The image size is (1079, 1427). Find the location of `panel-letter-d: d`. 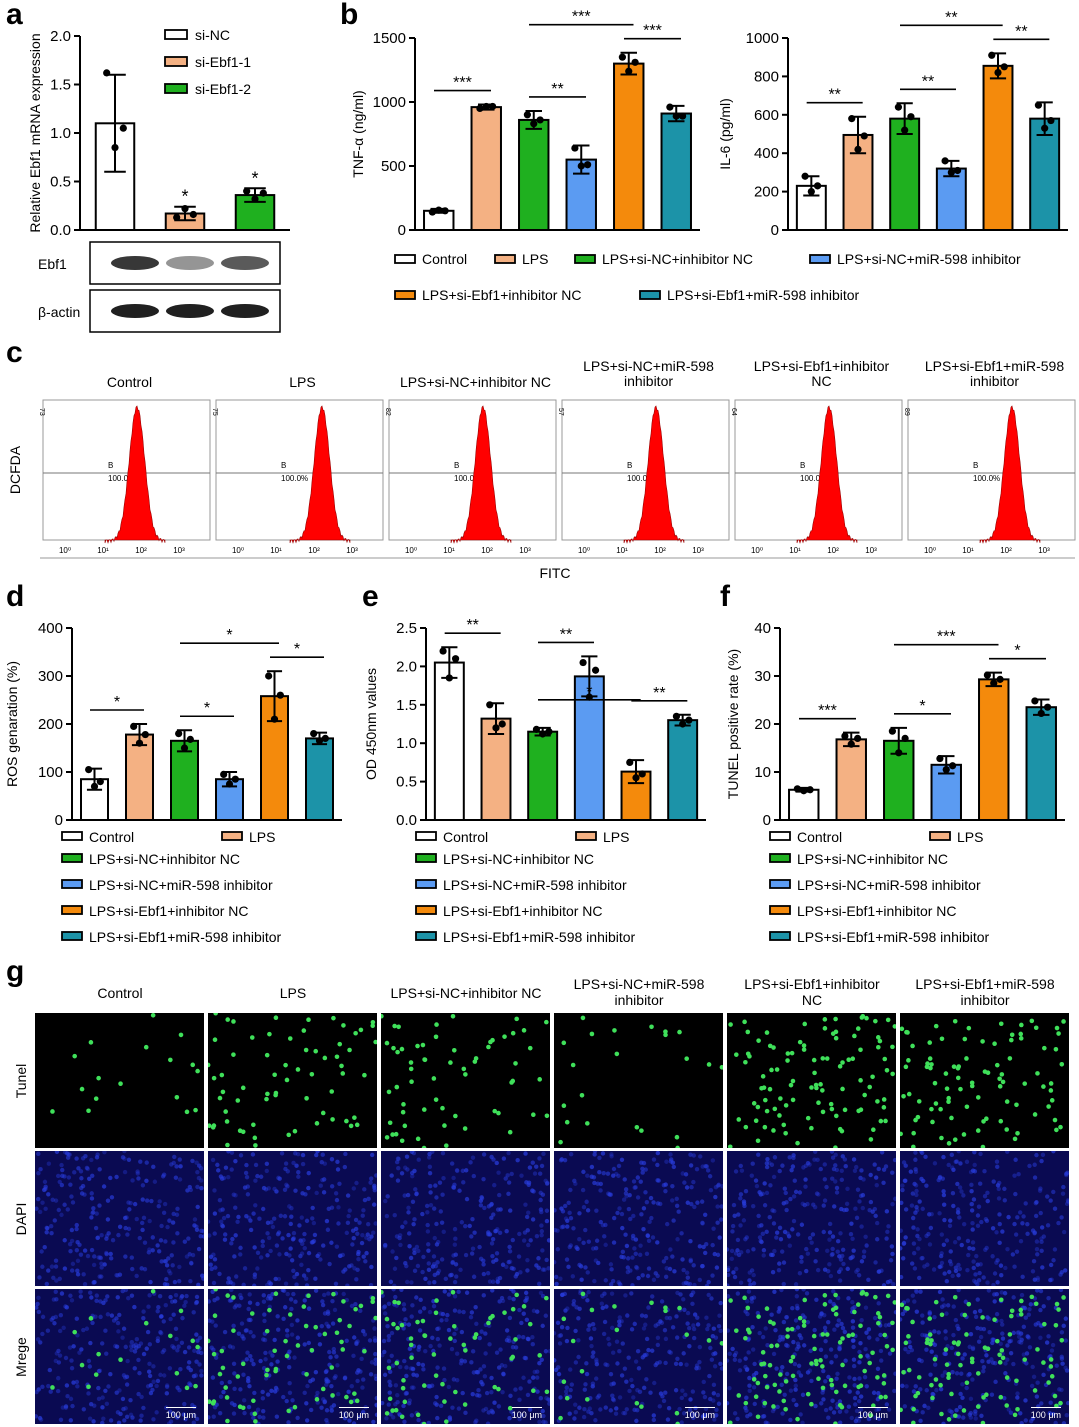

panel-letter-d: d is located at coordinates (15, 596).